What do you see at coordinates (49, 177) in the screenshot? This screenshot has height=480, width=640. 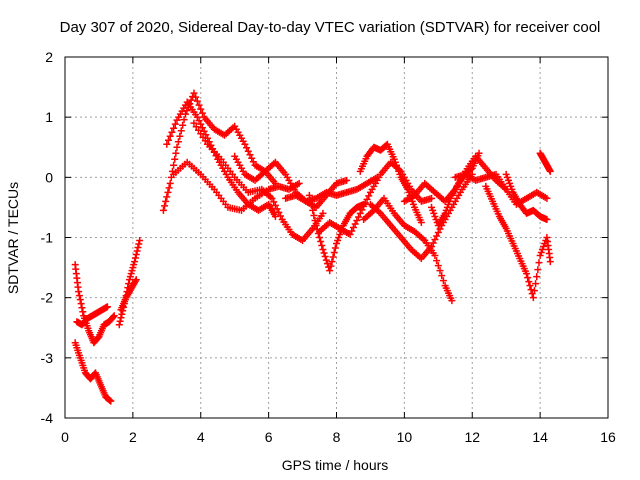 I see `y-tick-label: 0` at bounding box center [49, 177].